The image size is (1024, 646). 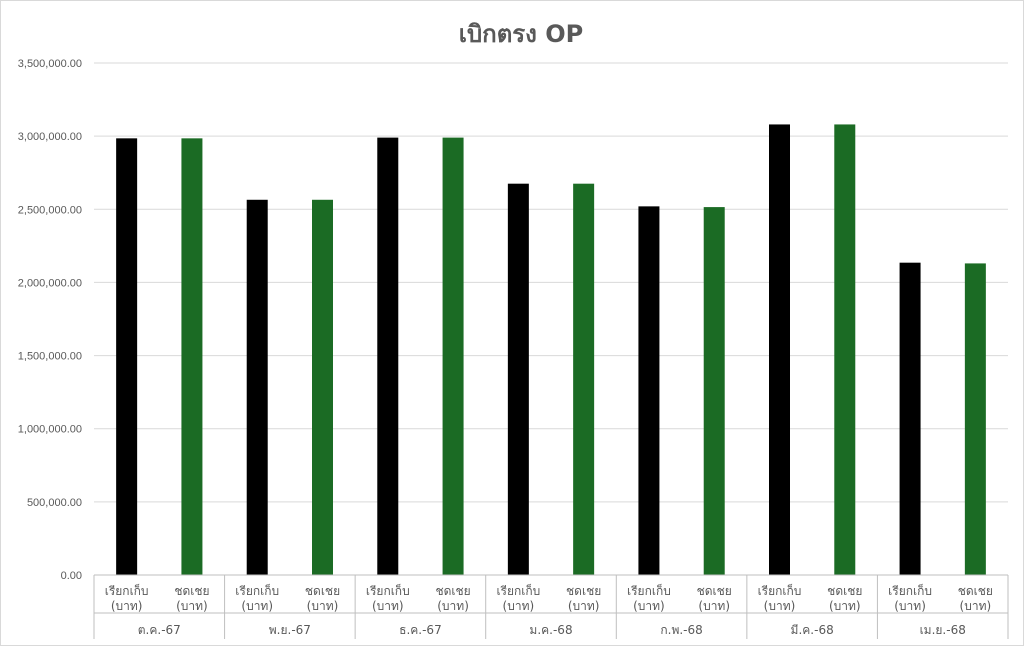 What do you see at coordinates (681, 630) in the screenshot?
I see `month-group-label: ก.พ.-68` at bounding box center [681, 630].